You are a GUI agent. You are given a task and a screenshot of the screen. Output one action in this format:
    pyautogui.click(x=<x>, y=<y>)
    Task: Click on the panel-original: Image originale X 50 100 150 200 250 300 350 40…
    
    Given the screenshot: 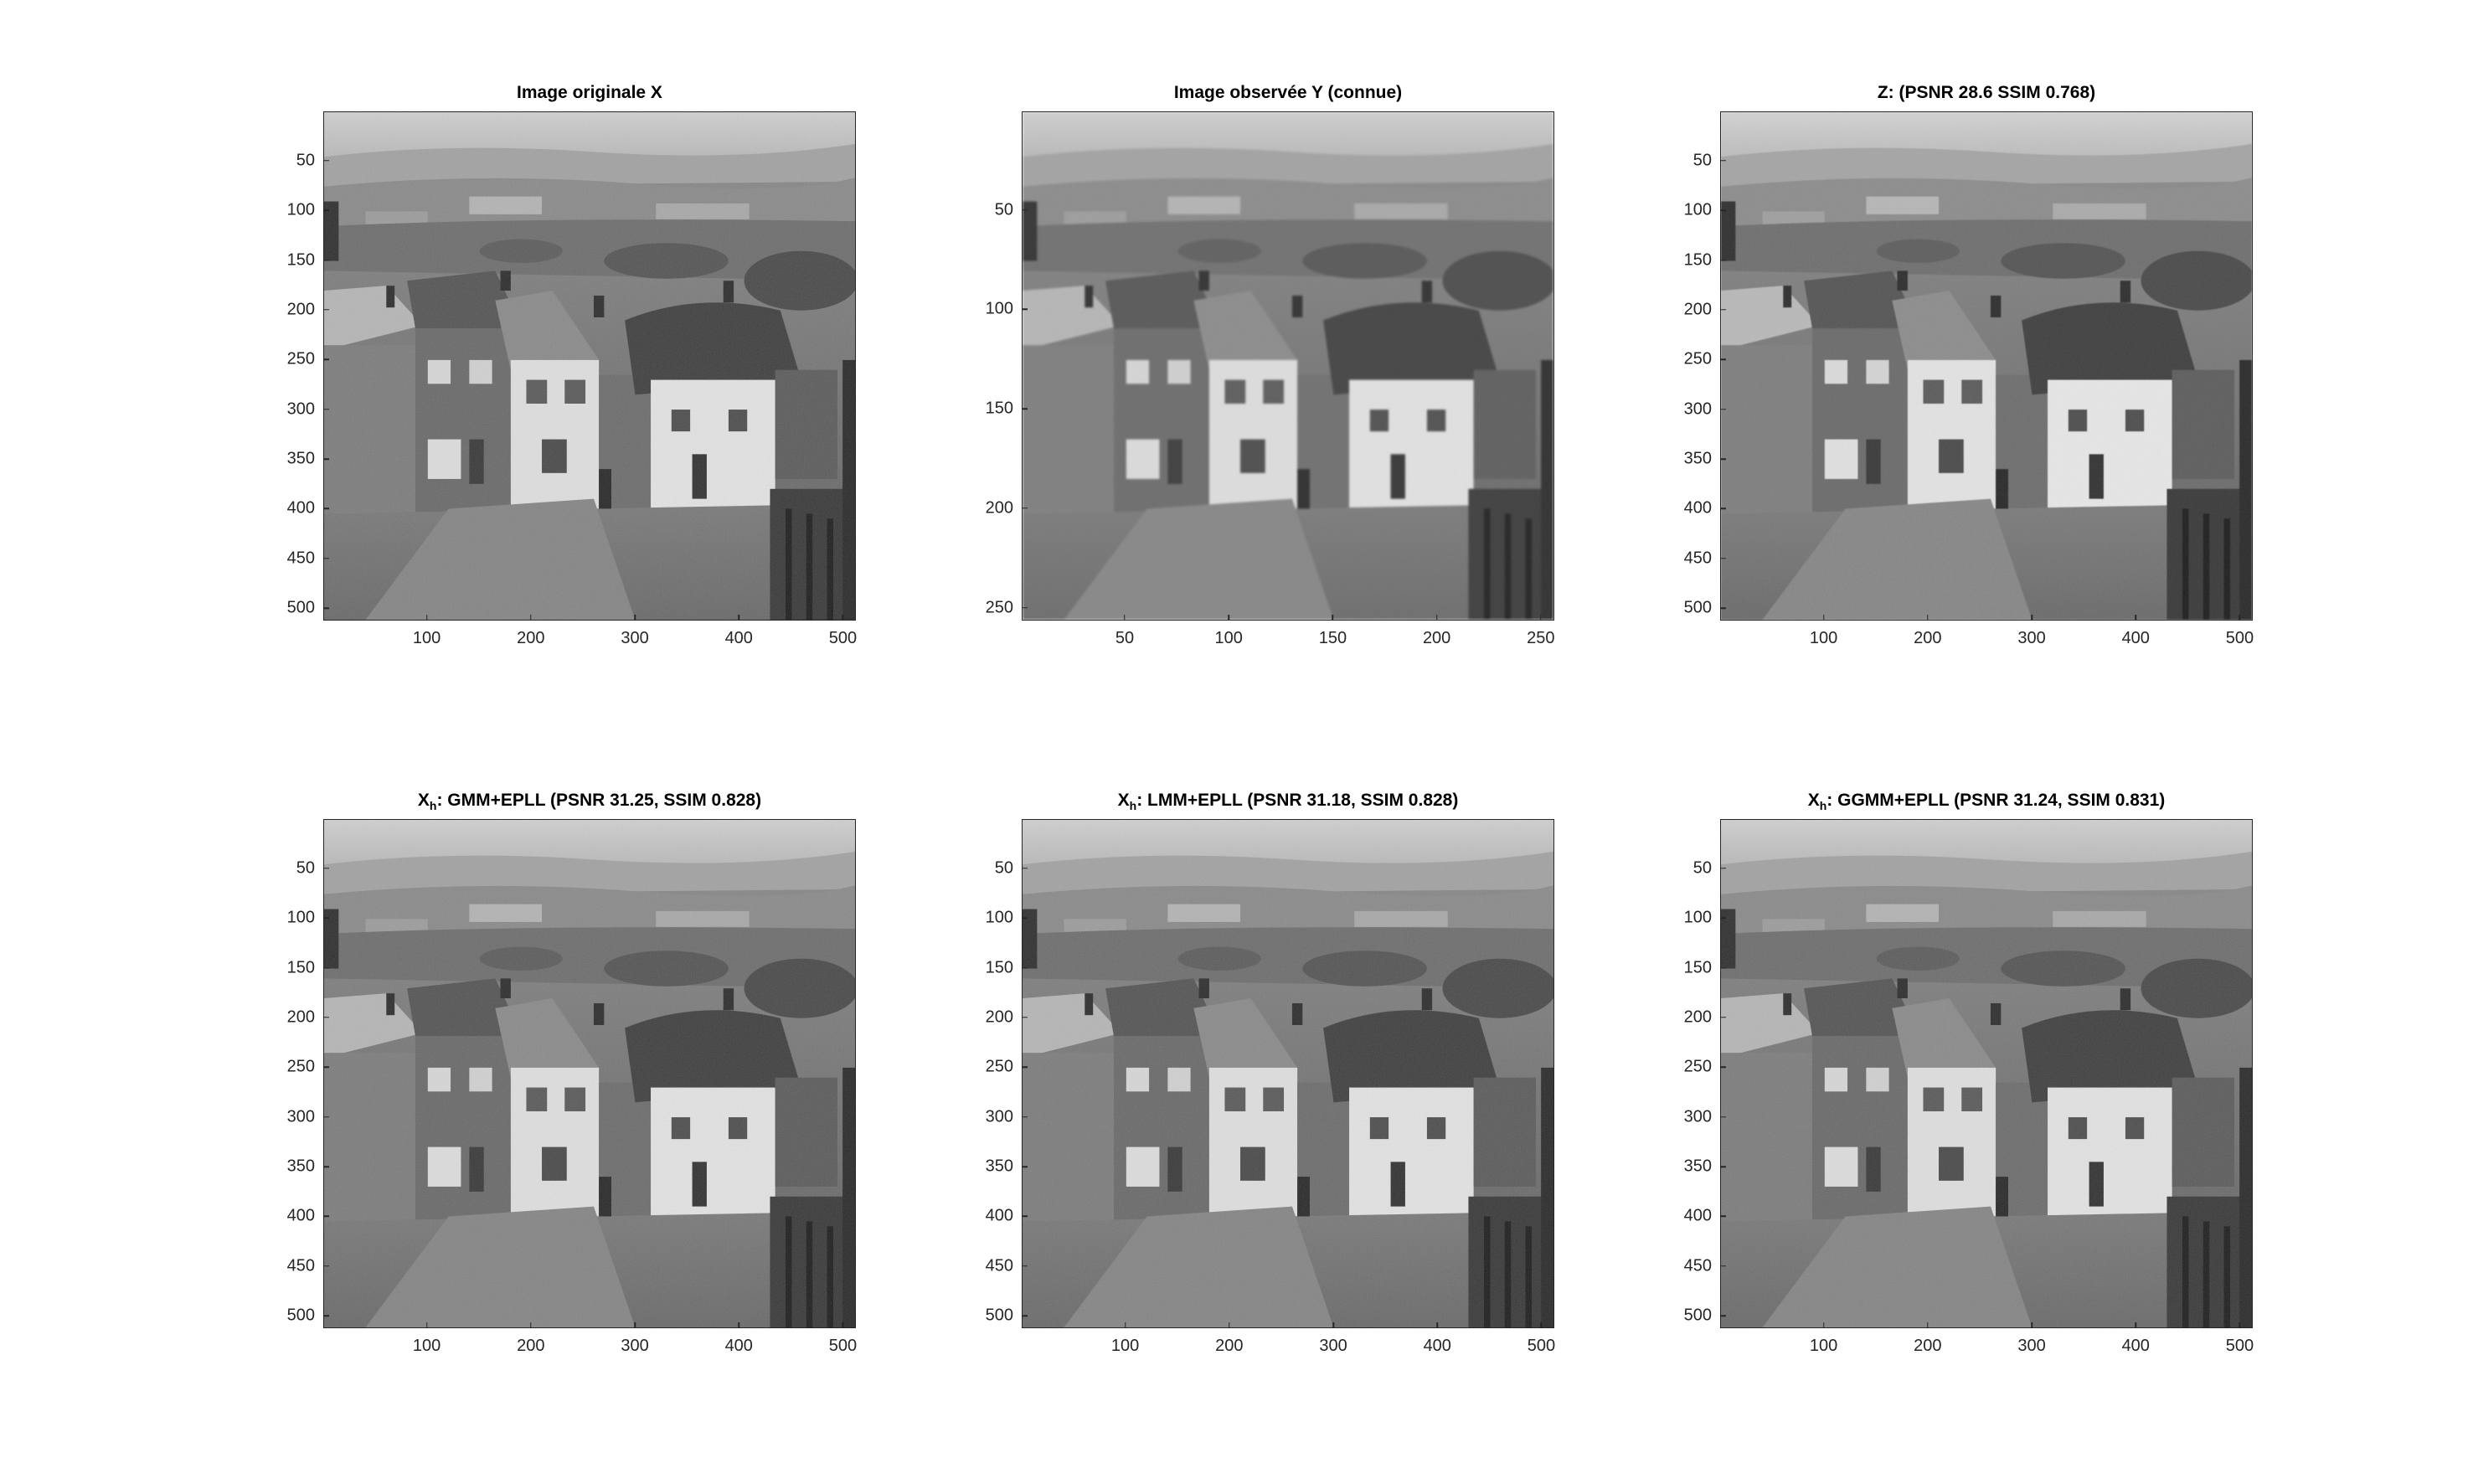 What is the action you would take?
    pyautogui.click(x=572, y=365)
    